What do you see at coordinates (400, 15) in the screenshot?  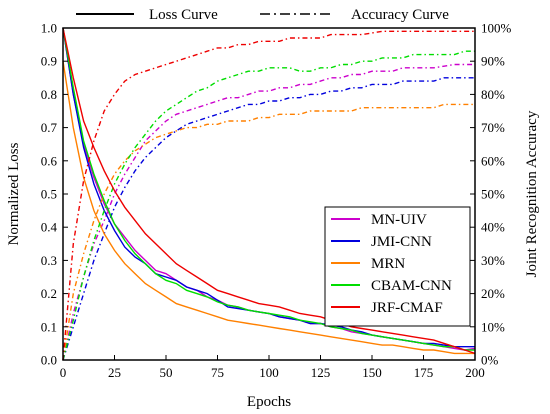 I see `accuracy-curve-legend-label: Accuracy Curve` at bounding box center [400, 15].